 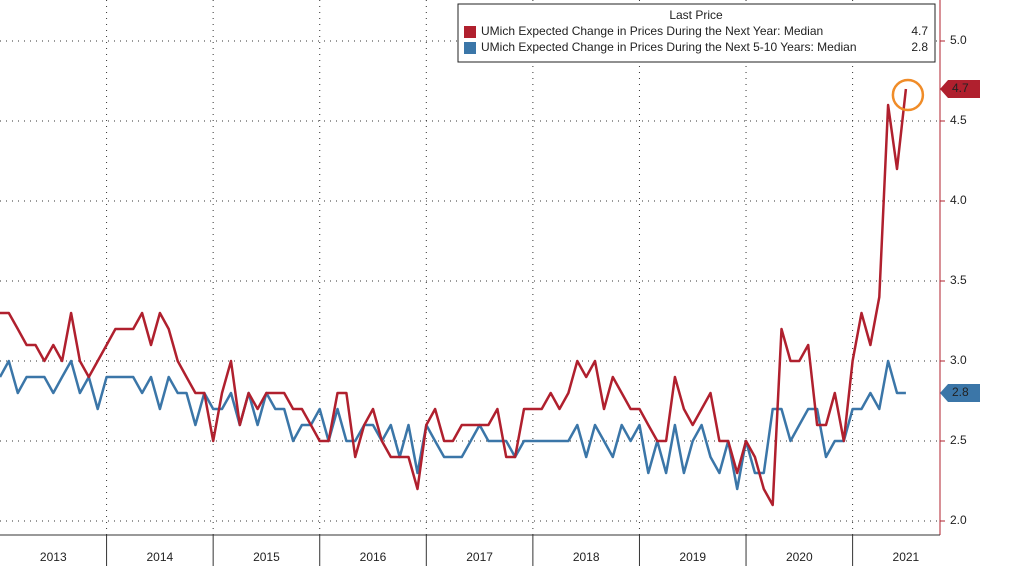 I want to click on x-tick-label: 2020, so click(x=799, y=557).